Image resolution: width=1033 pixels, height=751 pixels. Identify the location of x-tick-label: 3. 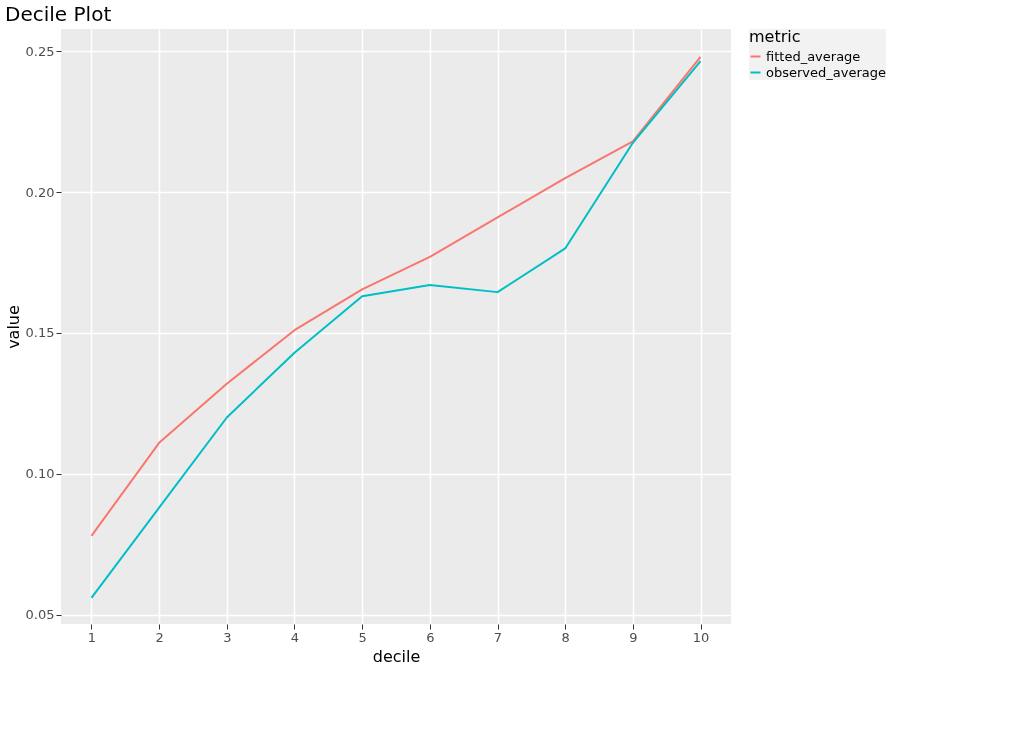
(227, 637).